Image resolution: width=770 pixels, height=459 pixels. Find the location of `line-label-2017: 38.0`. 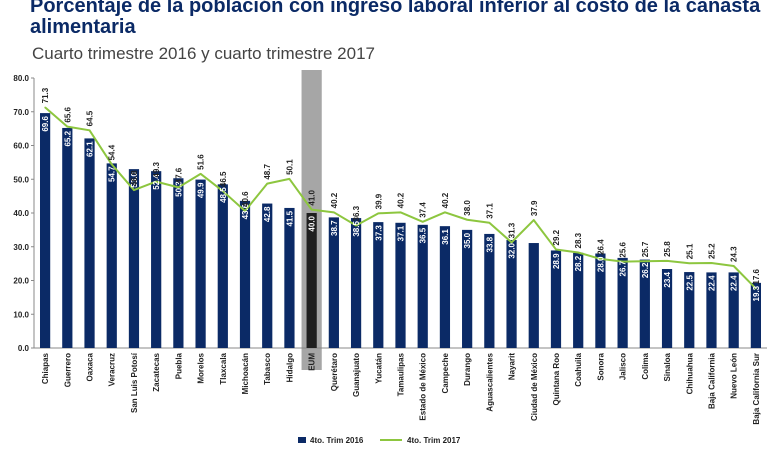

line-label-2017: 38.0 is located at coordinates (467, 208).